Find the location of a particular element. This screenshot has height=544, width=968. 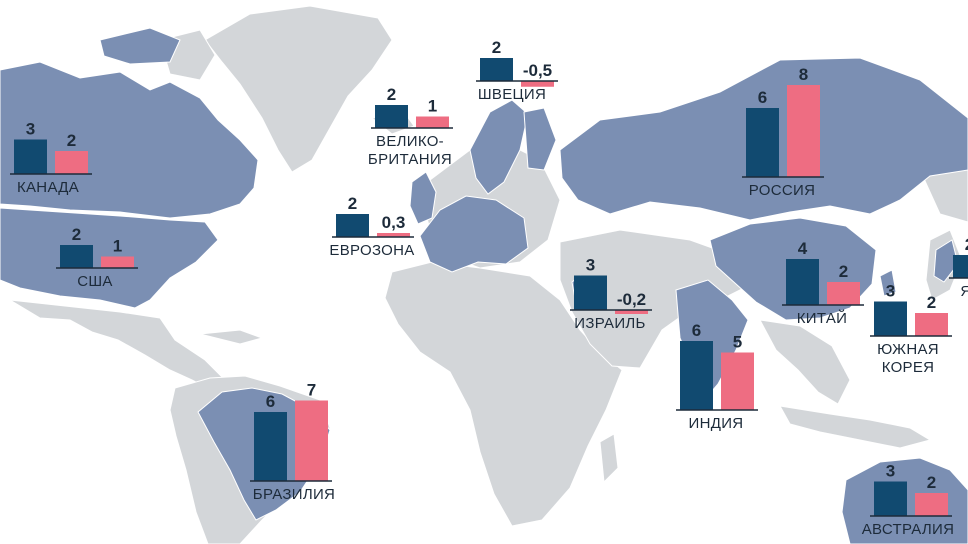

value-pink: 7 is located at coordinates (311, 390).